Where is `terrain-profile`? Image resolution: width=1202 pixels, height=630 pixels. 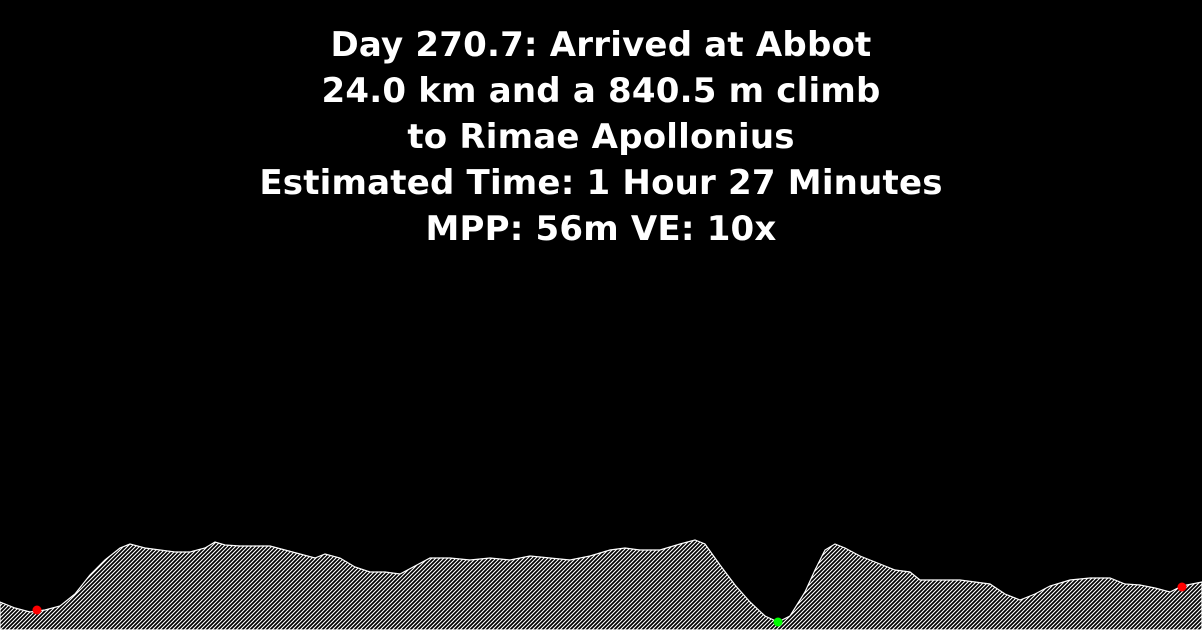 terrain-profile is located at coordinates (601, 584).